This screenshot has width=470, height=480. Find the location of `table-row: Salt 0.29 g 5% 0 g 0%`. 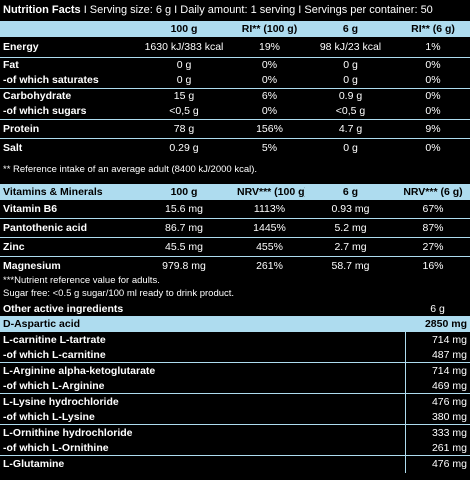

table-row: Salt 0.29 g 5% 0 g 0% is located at coordinates (235, 147).